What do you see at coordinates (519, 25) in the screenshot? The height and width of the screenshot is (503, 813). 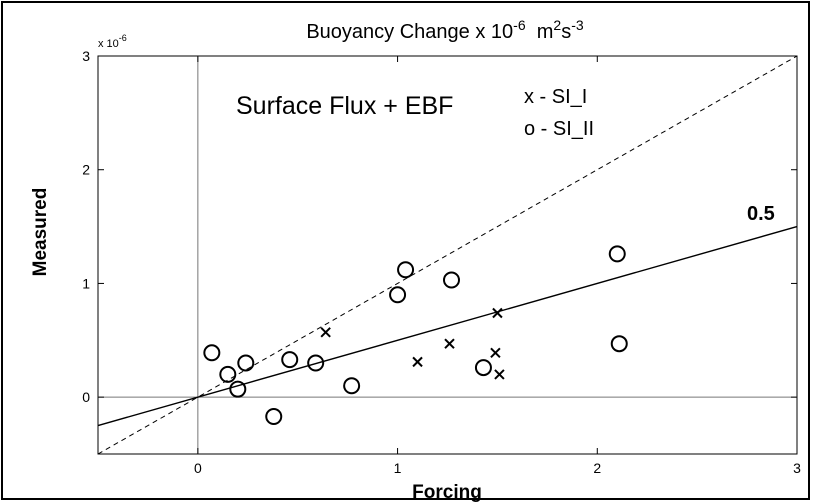 I see `chart-title-exponent: -6` at bounding box center [519, 25].